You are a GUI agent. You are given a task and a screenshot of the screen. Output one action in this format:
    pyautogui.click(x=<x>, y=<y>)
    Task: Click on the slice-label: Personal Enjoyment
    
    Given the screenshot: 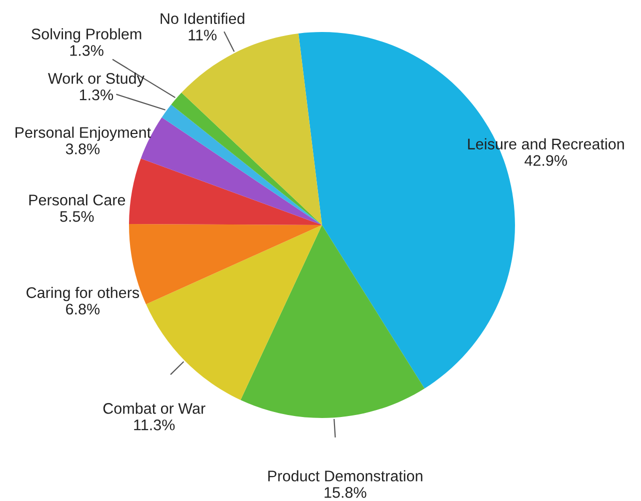 What is the action you would take?
    pyautogui.click(x=83, y=133)
    